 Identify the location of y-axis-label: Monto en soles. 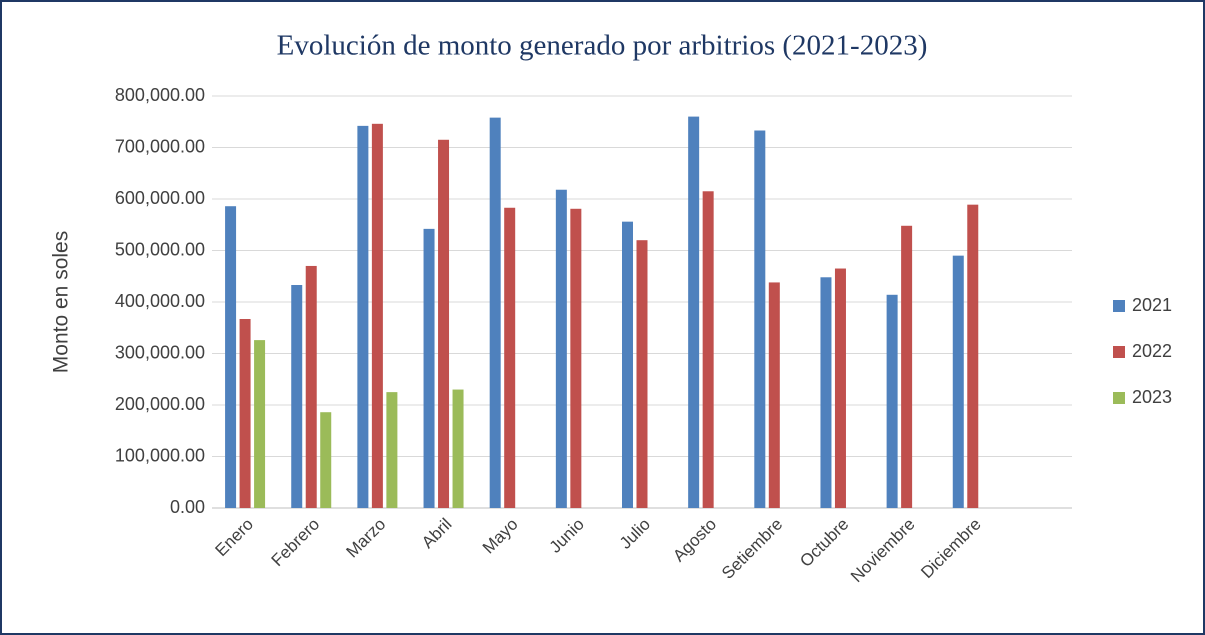
(61, 302).